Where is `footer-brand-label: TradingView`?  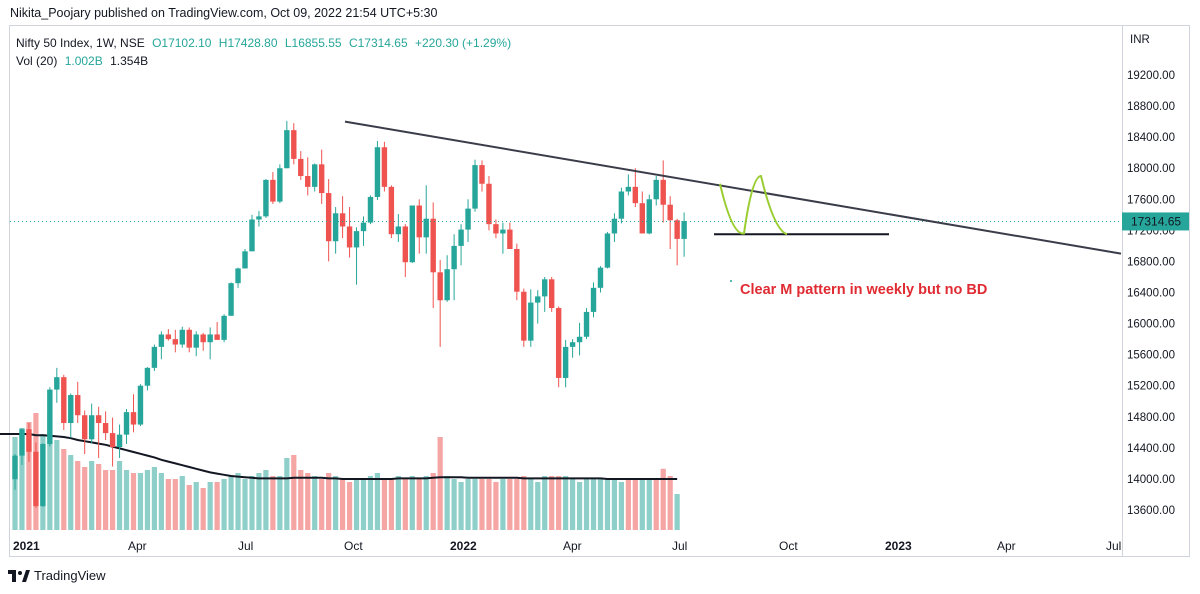 footer-brand-label: TradingView is located at coordinates (70, 575).